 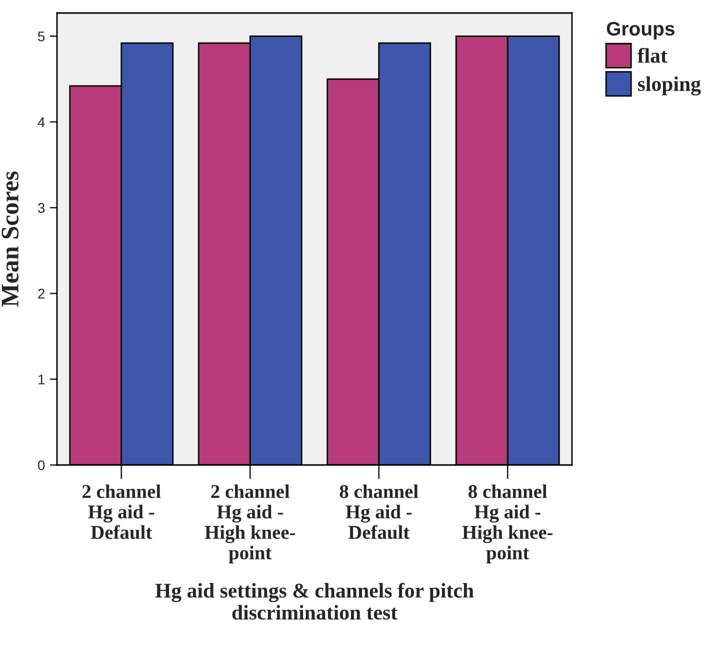 What do you see at coordinates (41, 379) in the screenshot?
I see `y-tick-label: 1` at bounding box center [41, 379].